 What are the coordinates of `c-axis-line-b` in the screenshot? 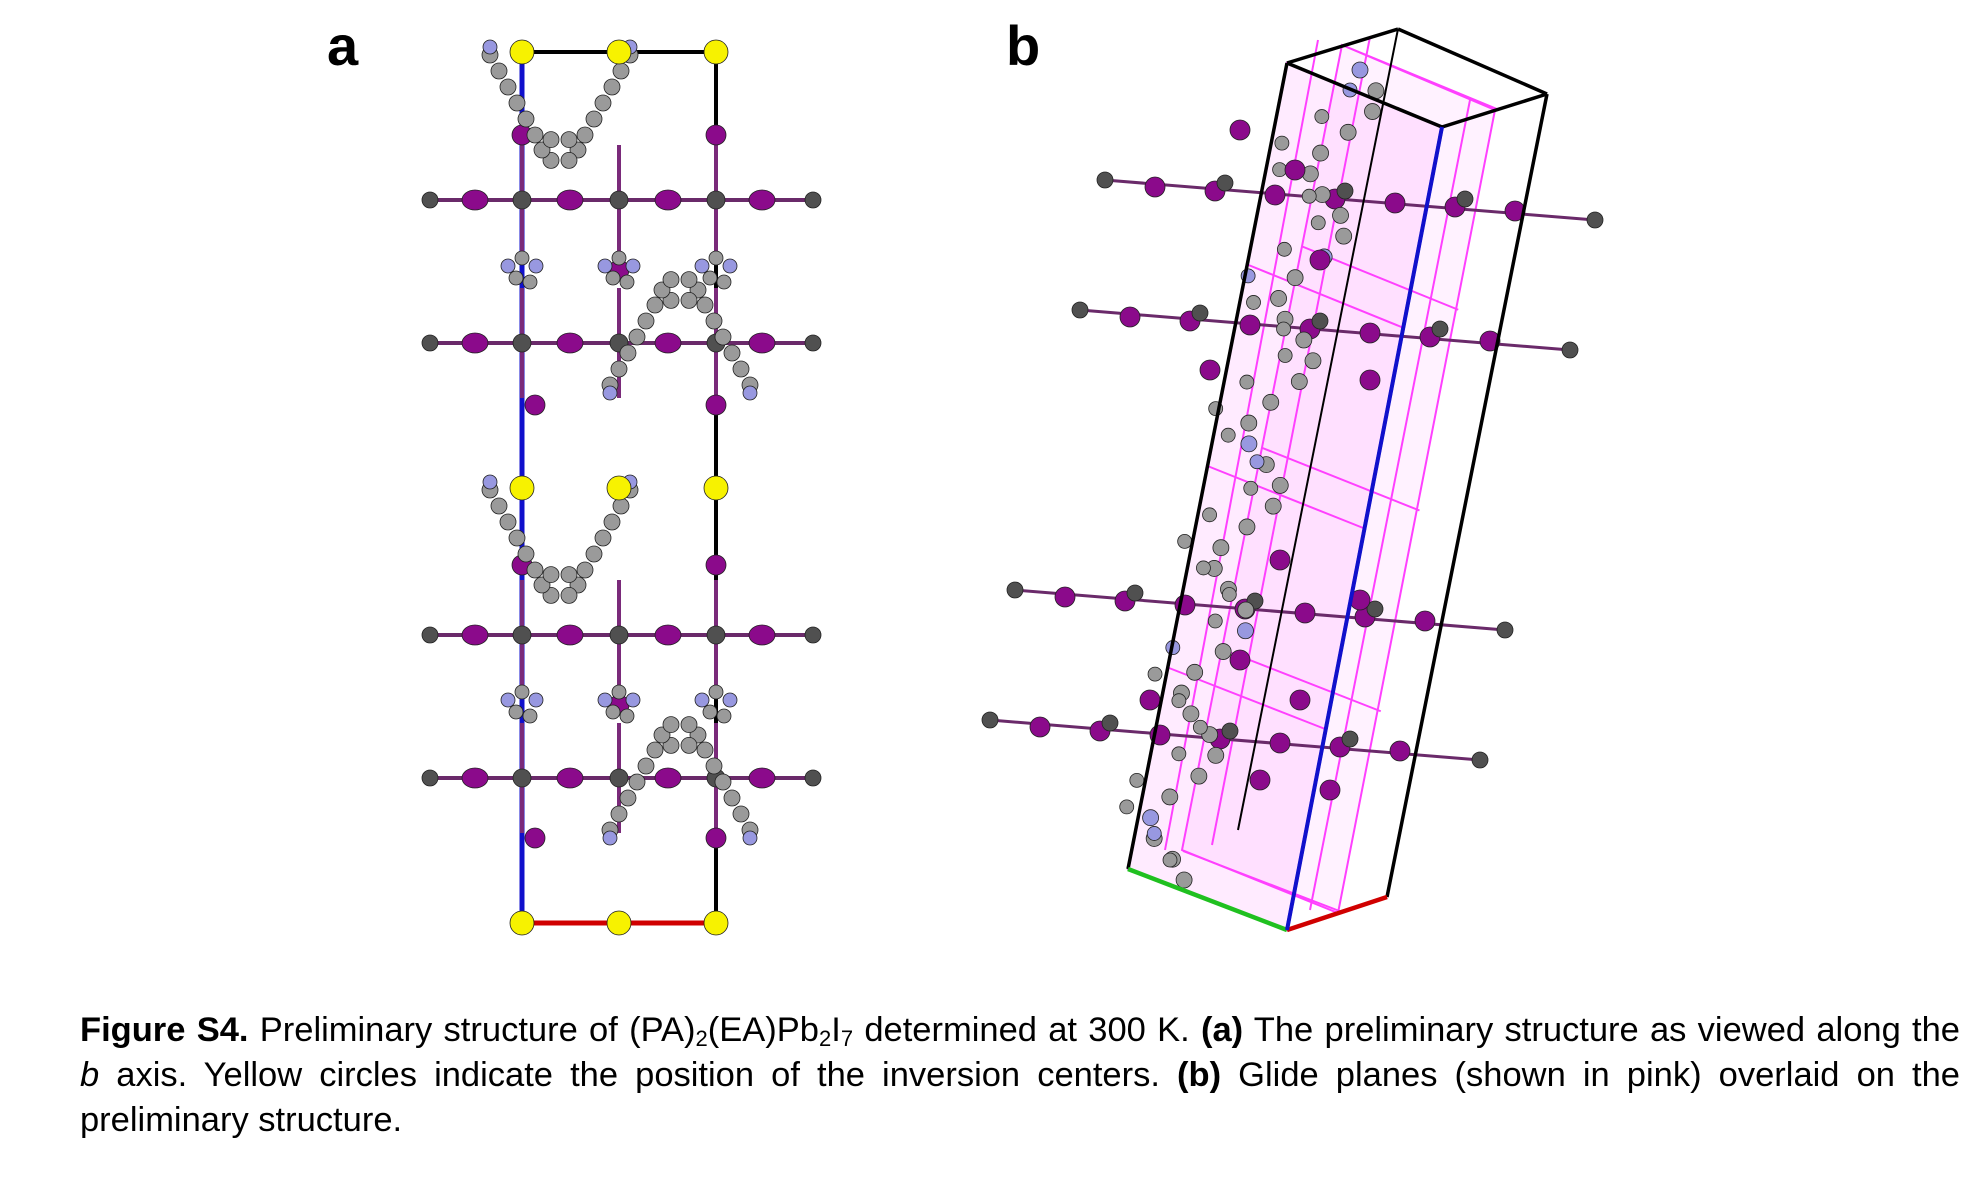 It's located at (1364, 528).